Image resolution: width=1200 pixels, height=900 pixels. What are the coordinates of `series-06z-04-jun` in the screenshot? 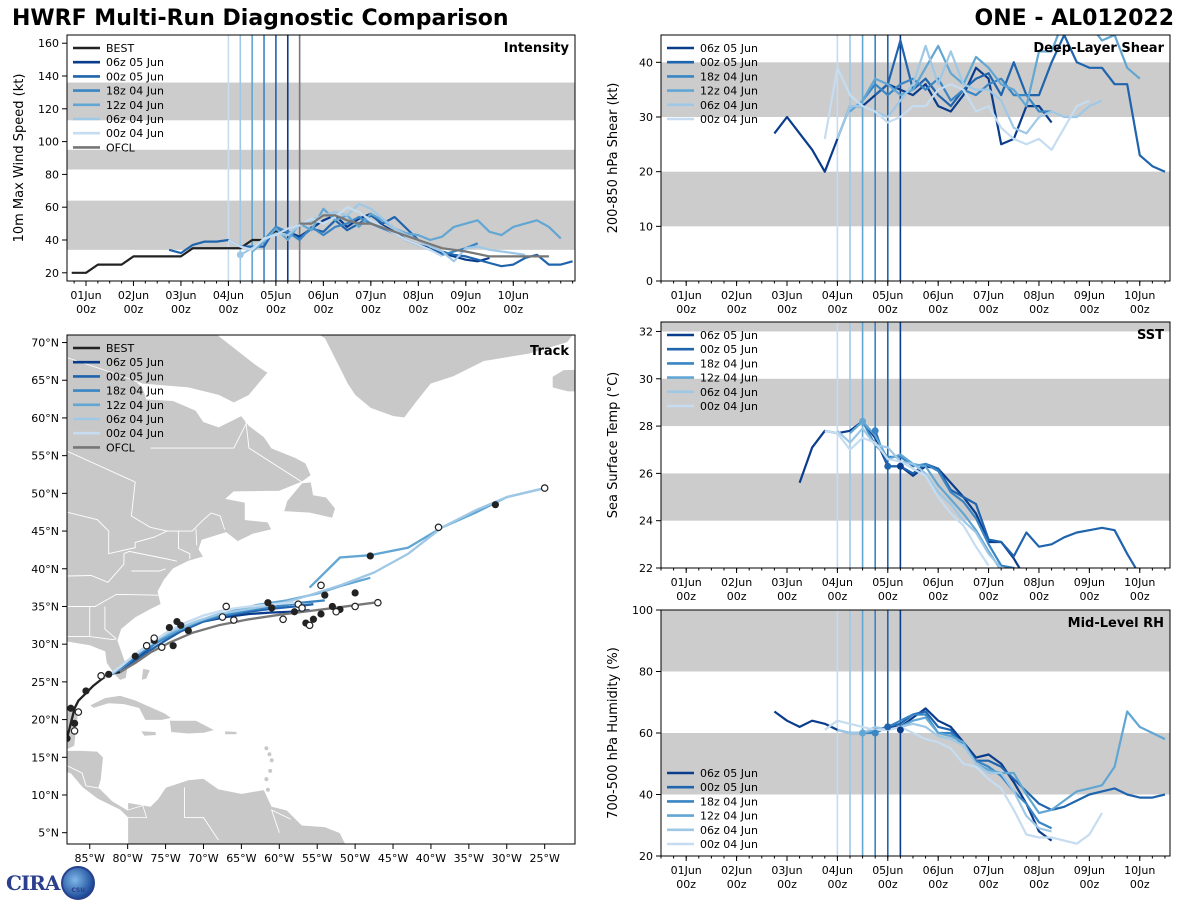 It's located at (382, 232).